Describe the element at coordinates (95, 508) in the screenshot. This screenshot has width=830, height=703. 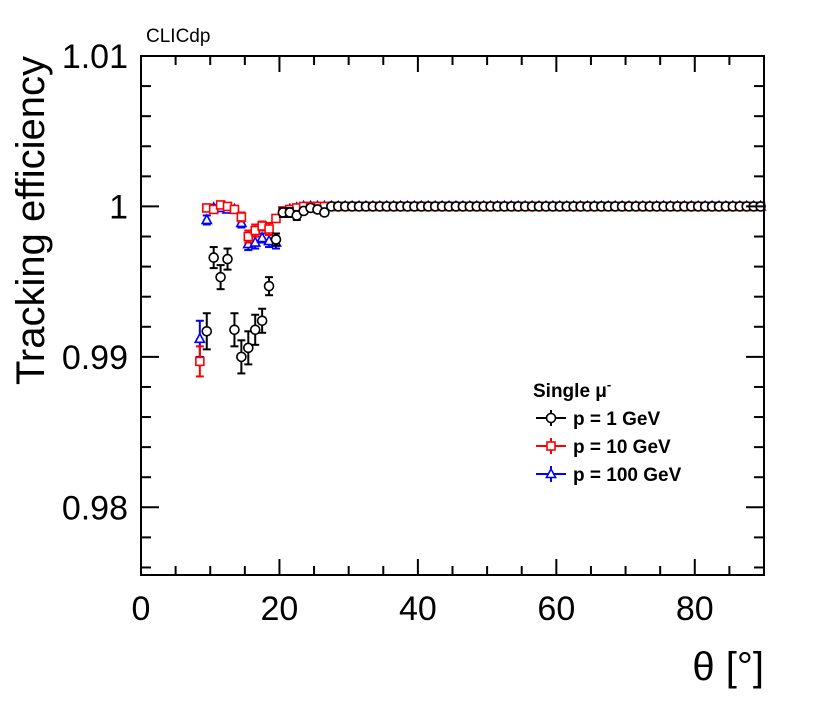
I see `y-tick-label: 0.98` at that location.